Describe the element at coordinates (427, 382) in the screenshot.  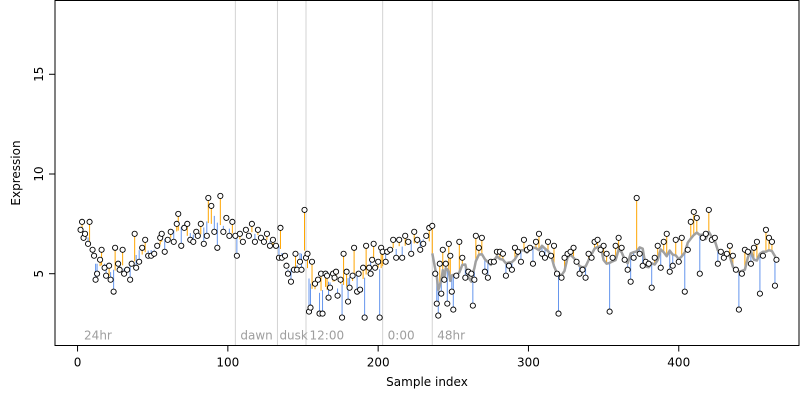
I see `x-axis-title: Sample index` at that location.